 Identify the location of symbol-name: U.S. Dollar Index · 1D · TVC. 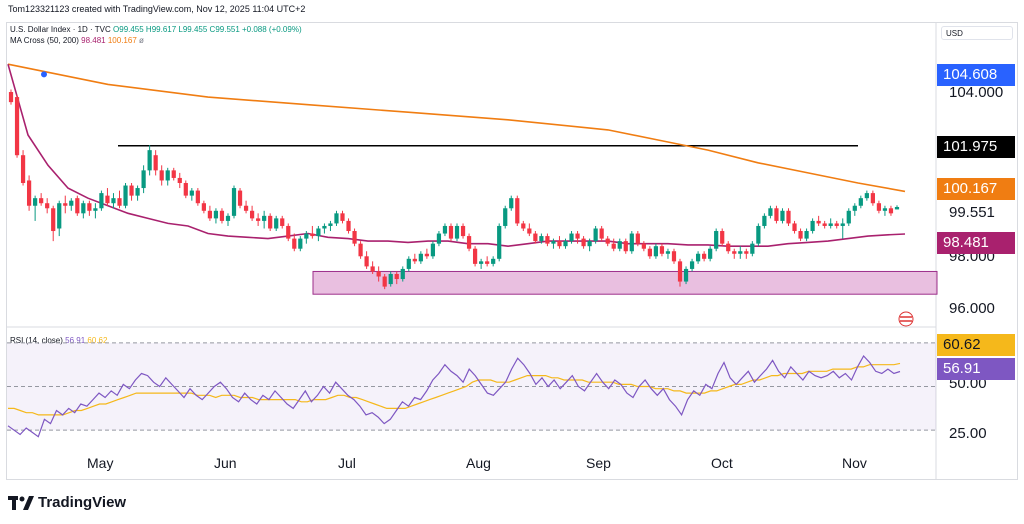
(60, 29).